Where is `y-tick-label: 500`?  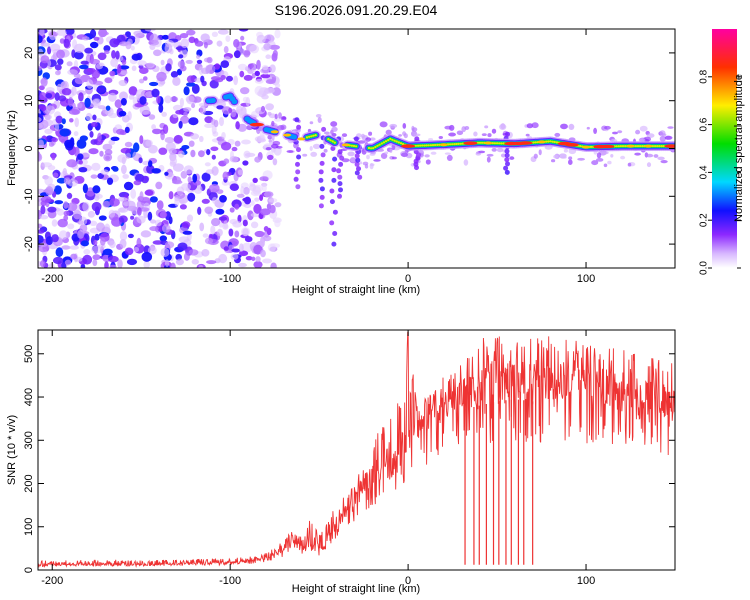 y-tick-label: 500 is located at coordinates (29, 354).